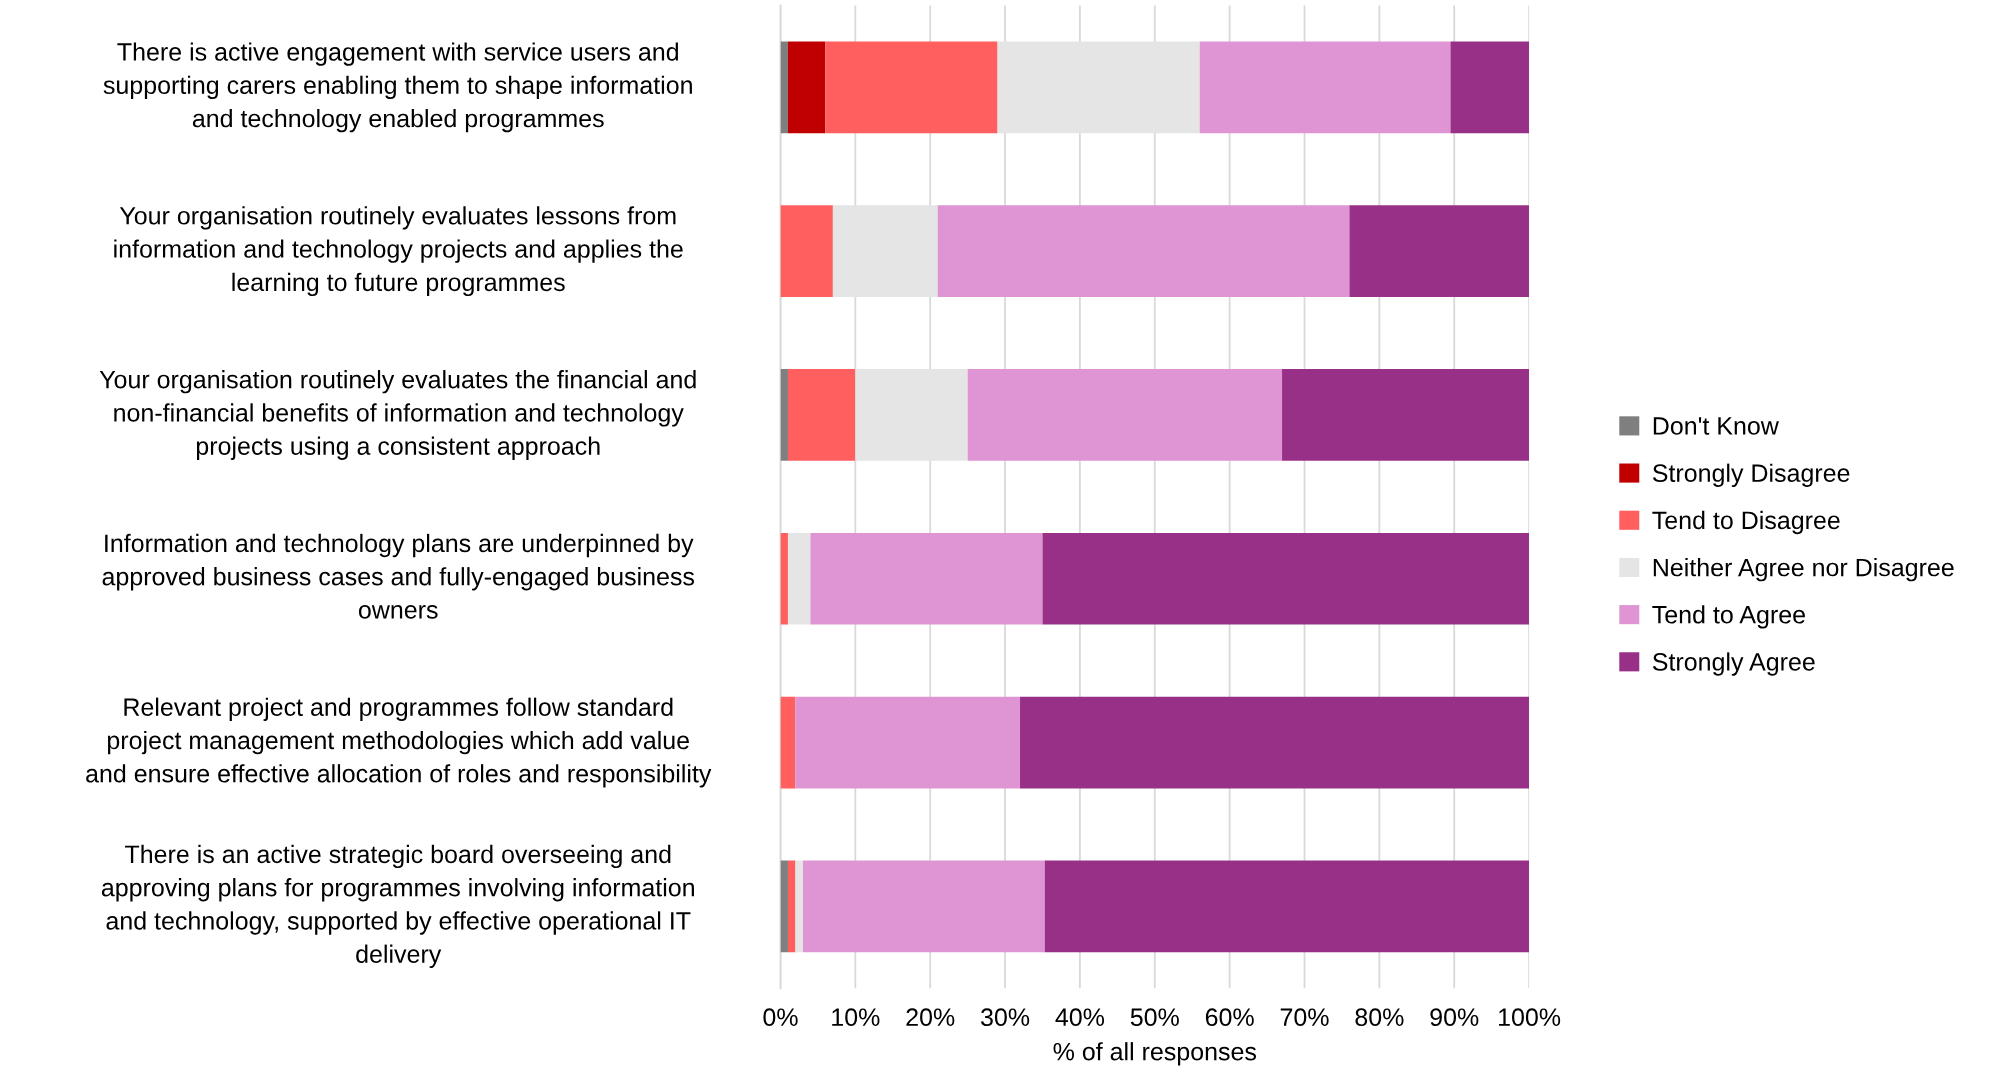 This screenshot has width=1991, height=1092. Describe the element at coordinates (1728, 617) in the screenshot. I see `legend-label: Tend to Agree` at that location.